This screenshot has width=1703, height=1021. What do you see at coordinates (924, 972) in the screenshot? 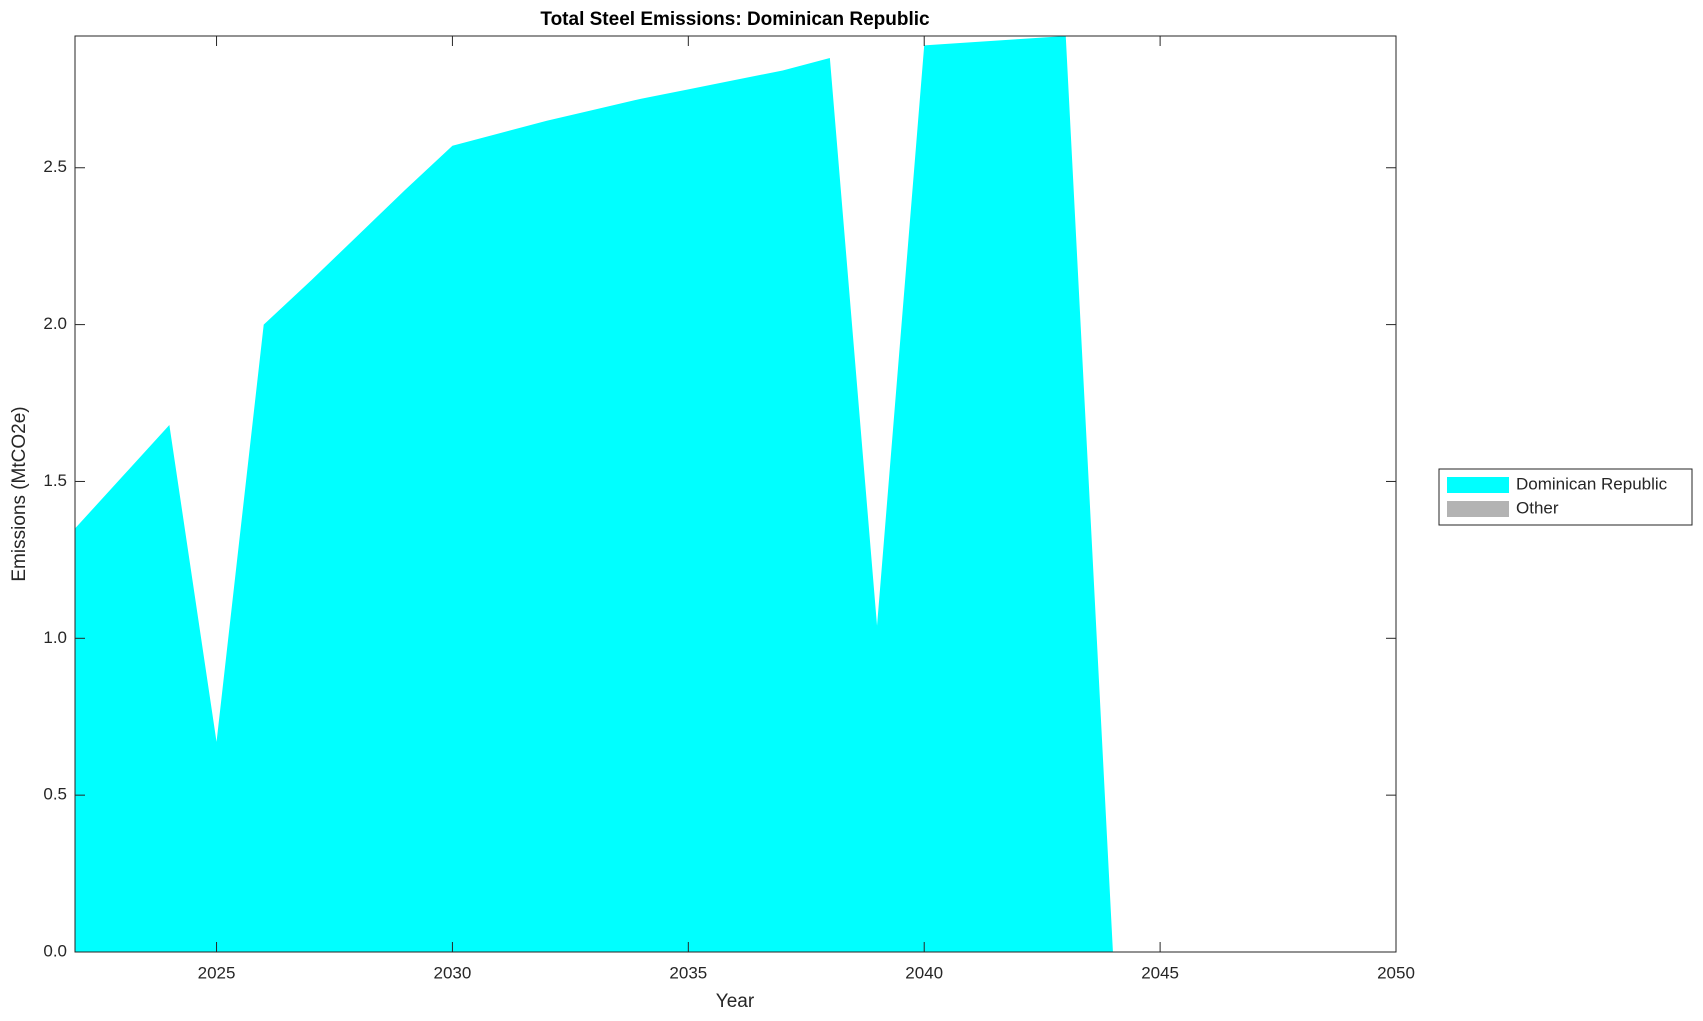
I see `x-tick-label: 2040` at bounding box center [924, 972].